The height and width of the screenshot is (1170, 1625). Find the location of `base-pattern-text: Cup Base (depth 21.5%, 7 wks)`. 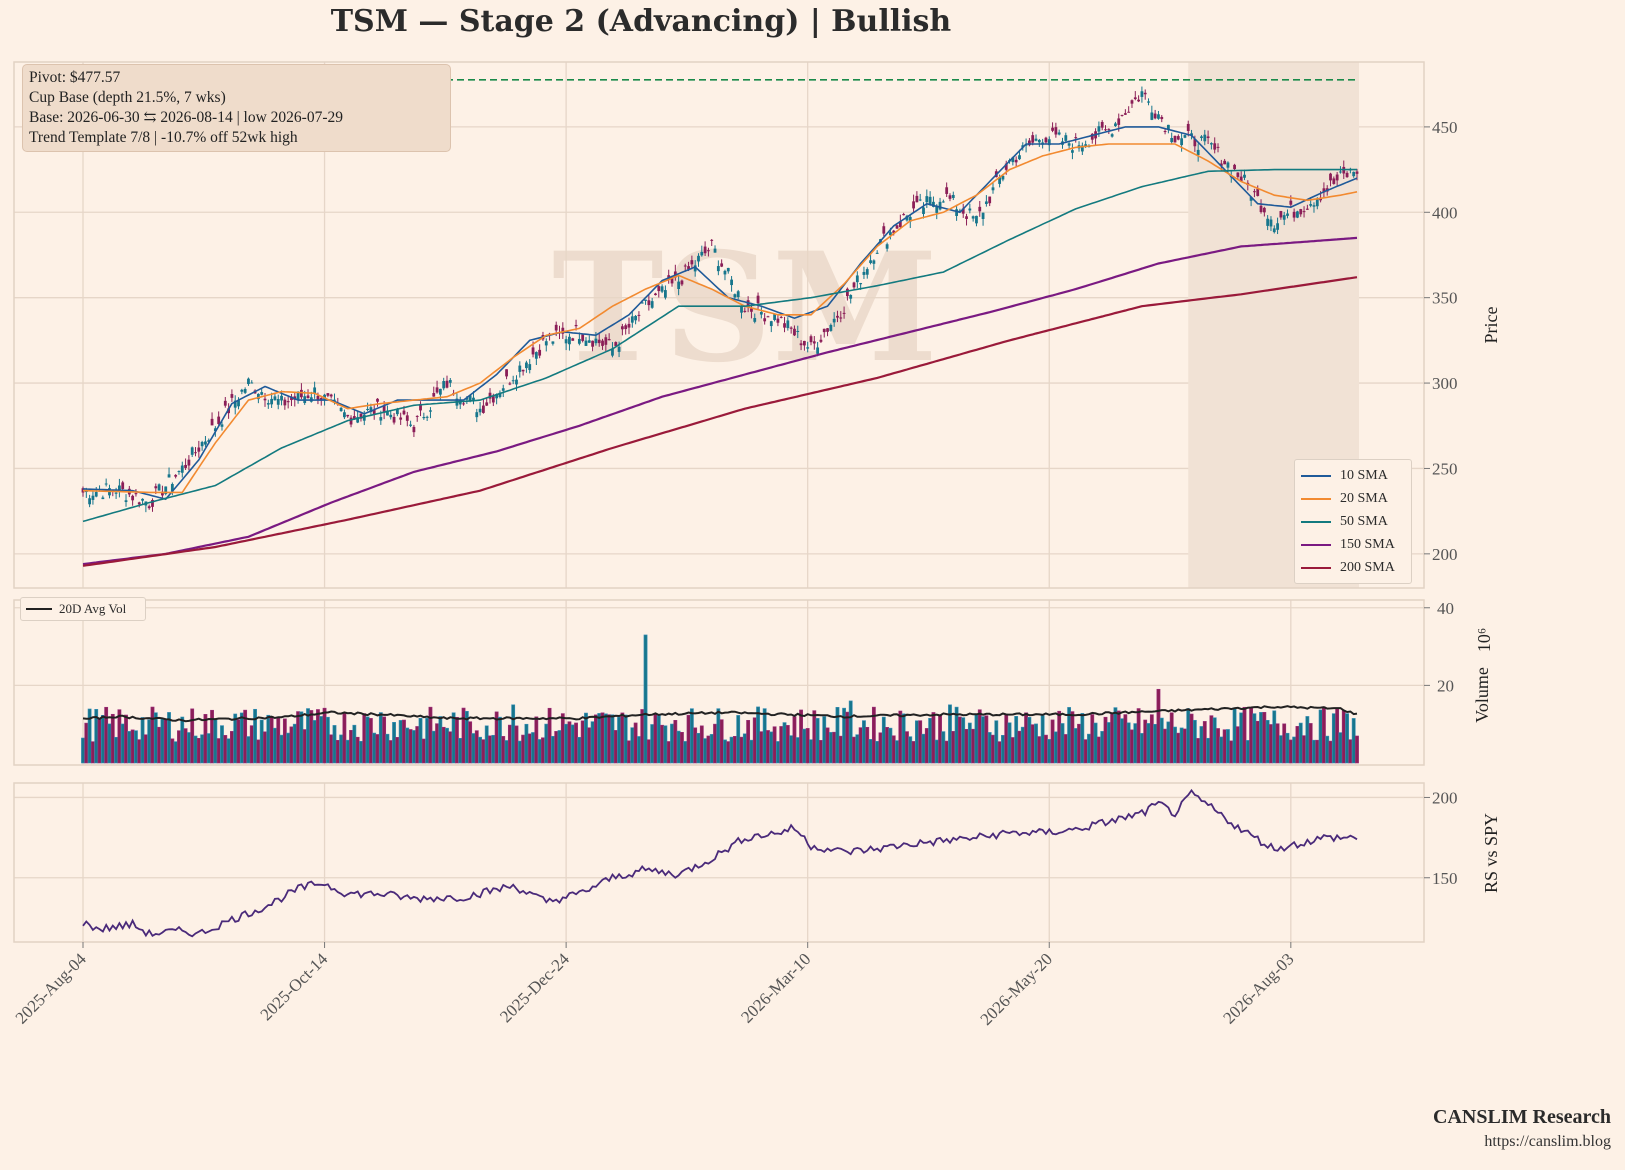

base-pattern-text: Cup Base (depth 21.5%, 7 wks) is located at coordinates (127, 97).